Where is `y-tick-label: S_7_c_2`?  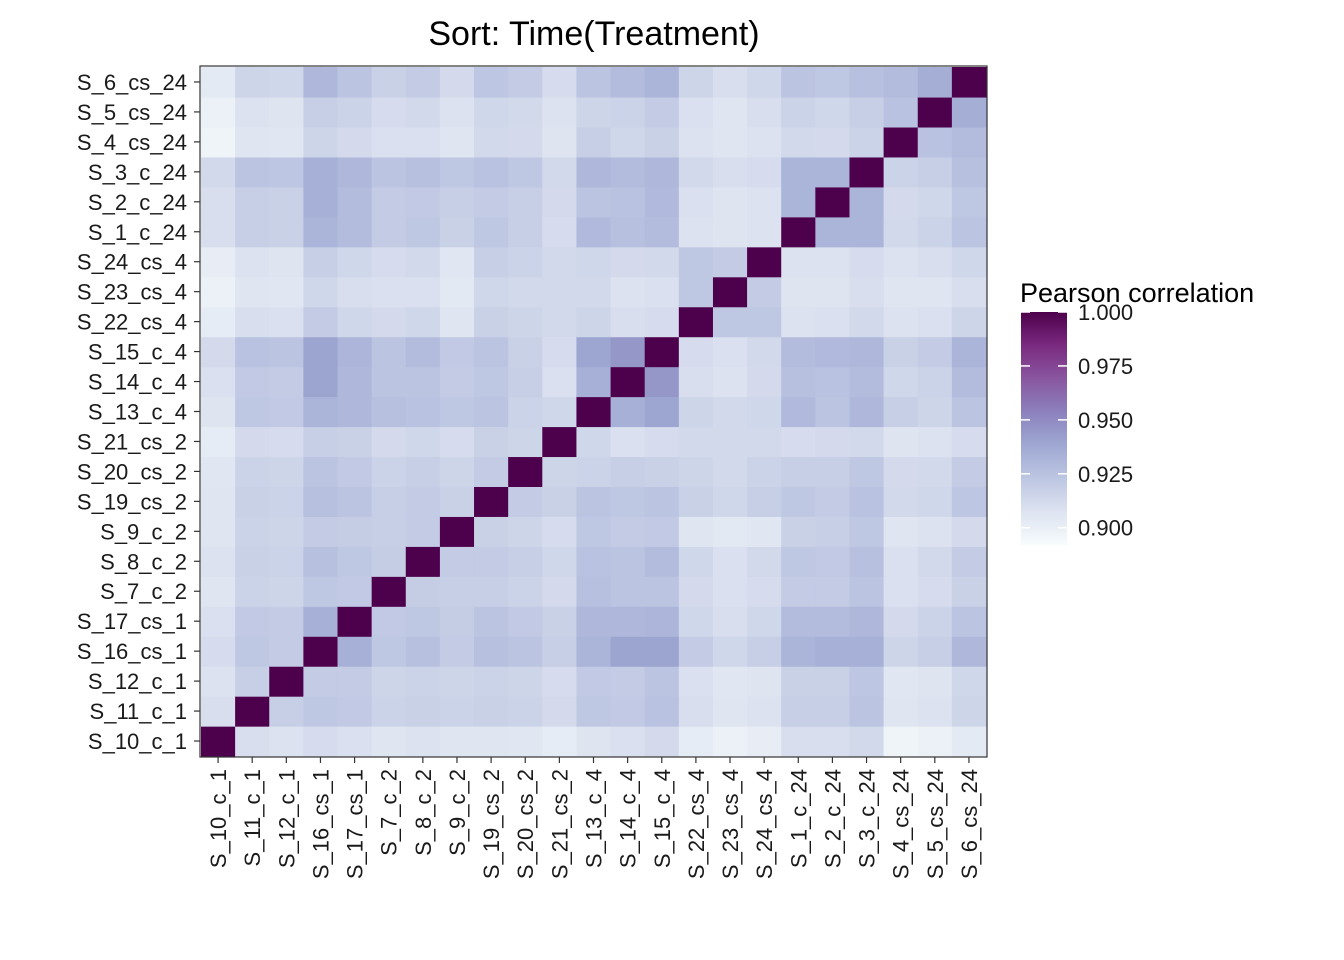 y-tick-label: S_7_c_2 is located at coordinates (143, 591).